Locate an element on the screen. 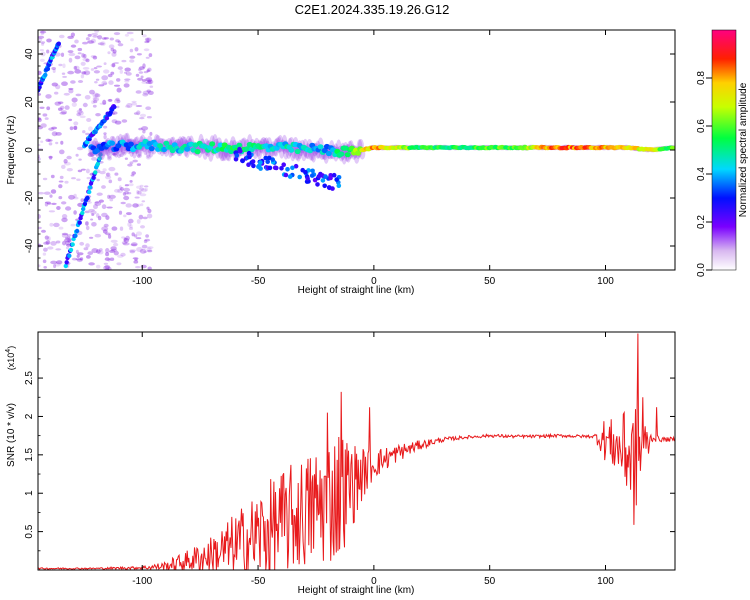 The width and height of the screenshot is (750, 600). colorbar-tick-label: 0.8 is located at coordinates (701, 78).